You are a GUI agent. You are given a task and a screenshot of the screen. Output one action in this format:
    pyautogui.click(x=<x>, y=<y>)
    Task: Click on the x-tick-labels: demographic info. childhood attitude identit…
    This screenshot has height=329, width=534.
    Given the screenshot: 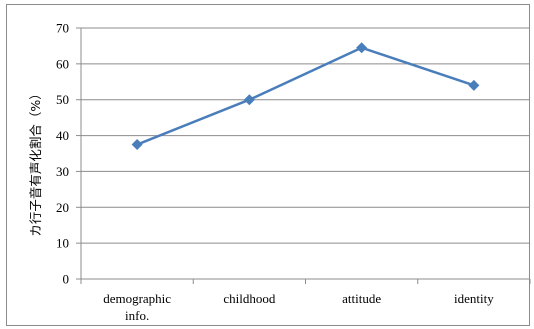 What is the action you would take?
    pyautogui.click(x=298, y=307)
    